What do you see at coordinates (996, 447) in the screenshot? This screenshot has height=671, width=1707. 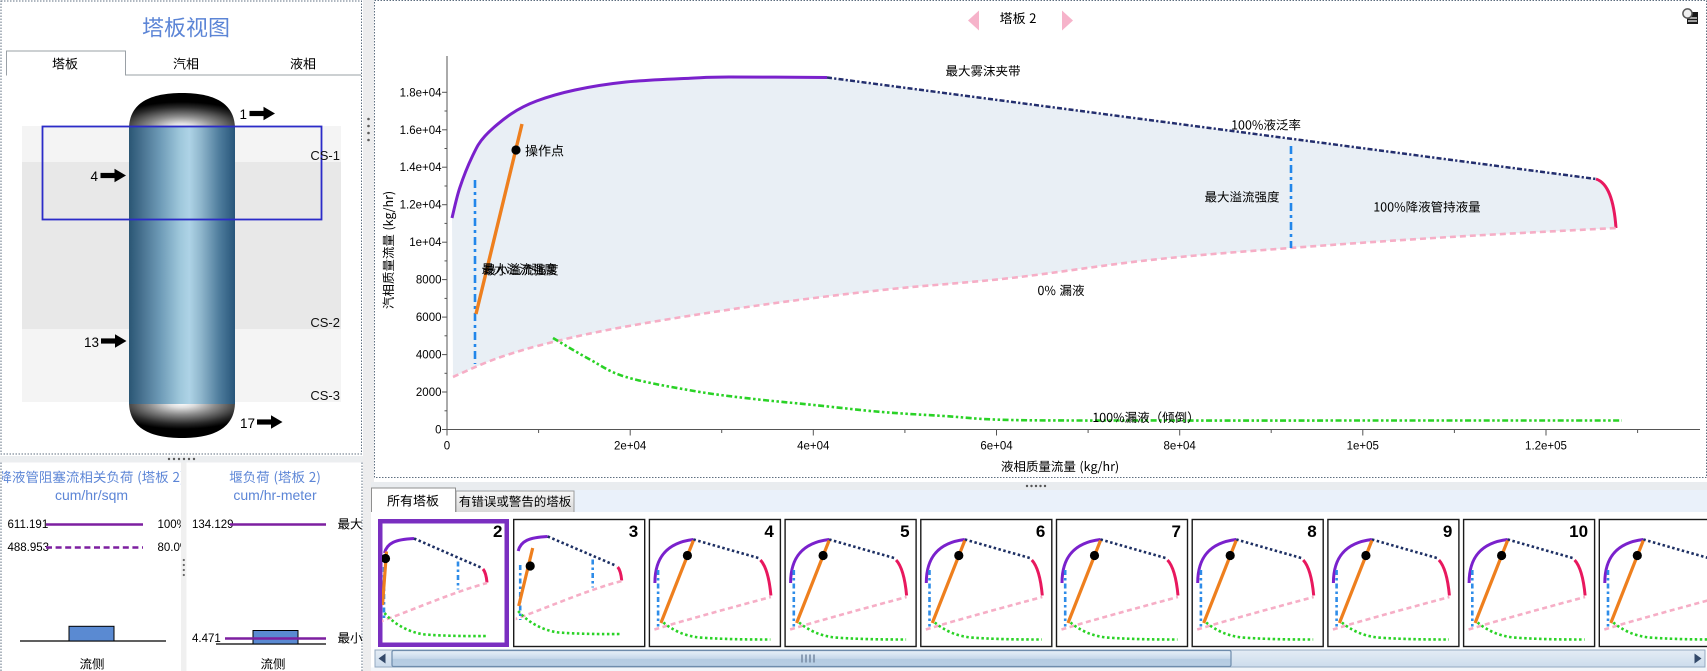 I see `svg-text: 6e+04` at bounding box center [996, 447].